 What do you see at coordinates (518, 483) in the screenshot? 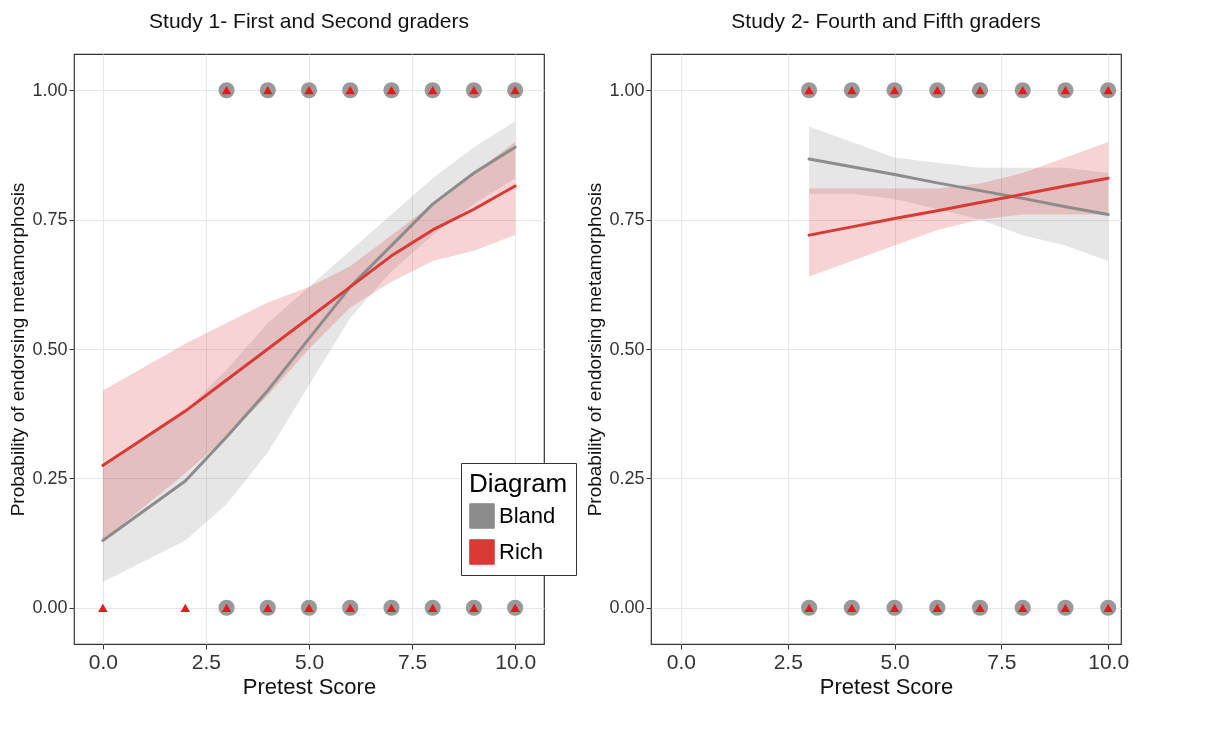
I see `legend-title: Diagram` at bounding box center [518, 483].